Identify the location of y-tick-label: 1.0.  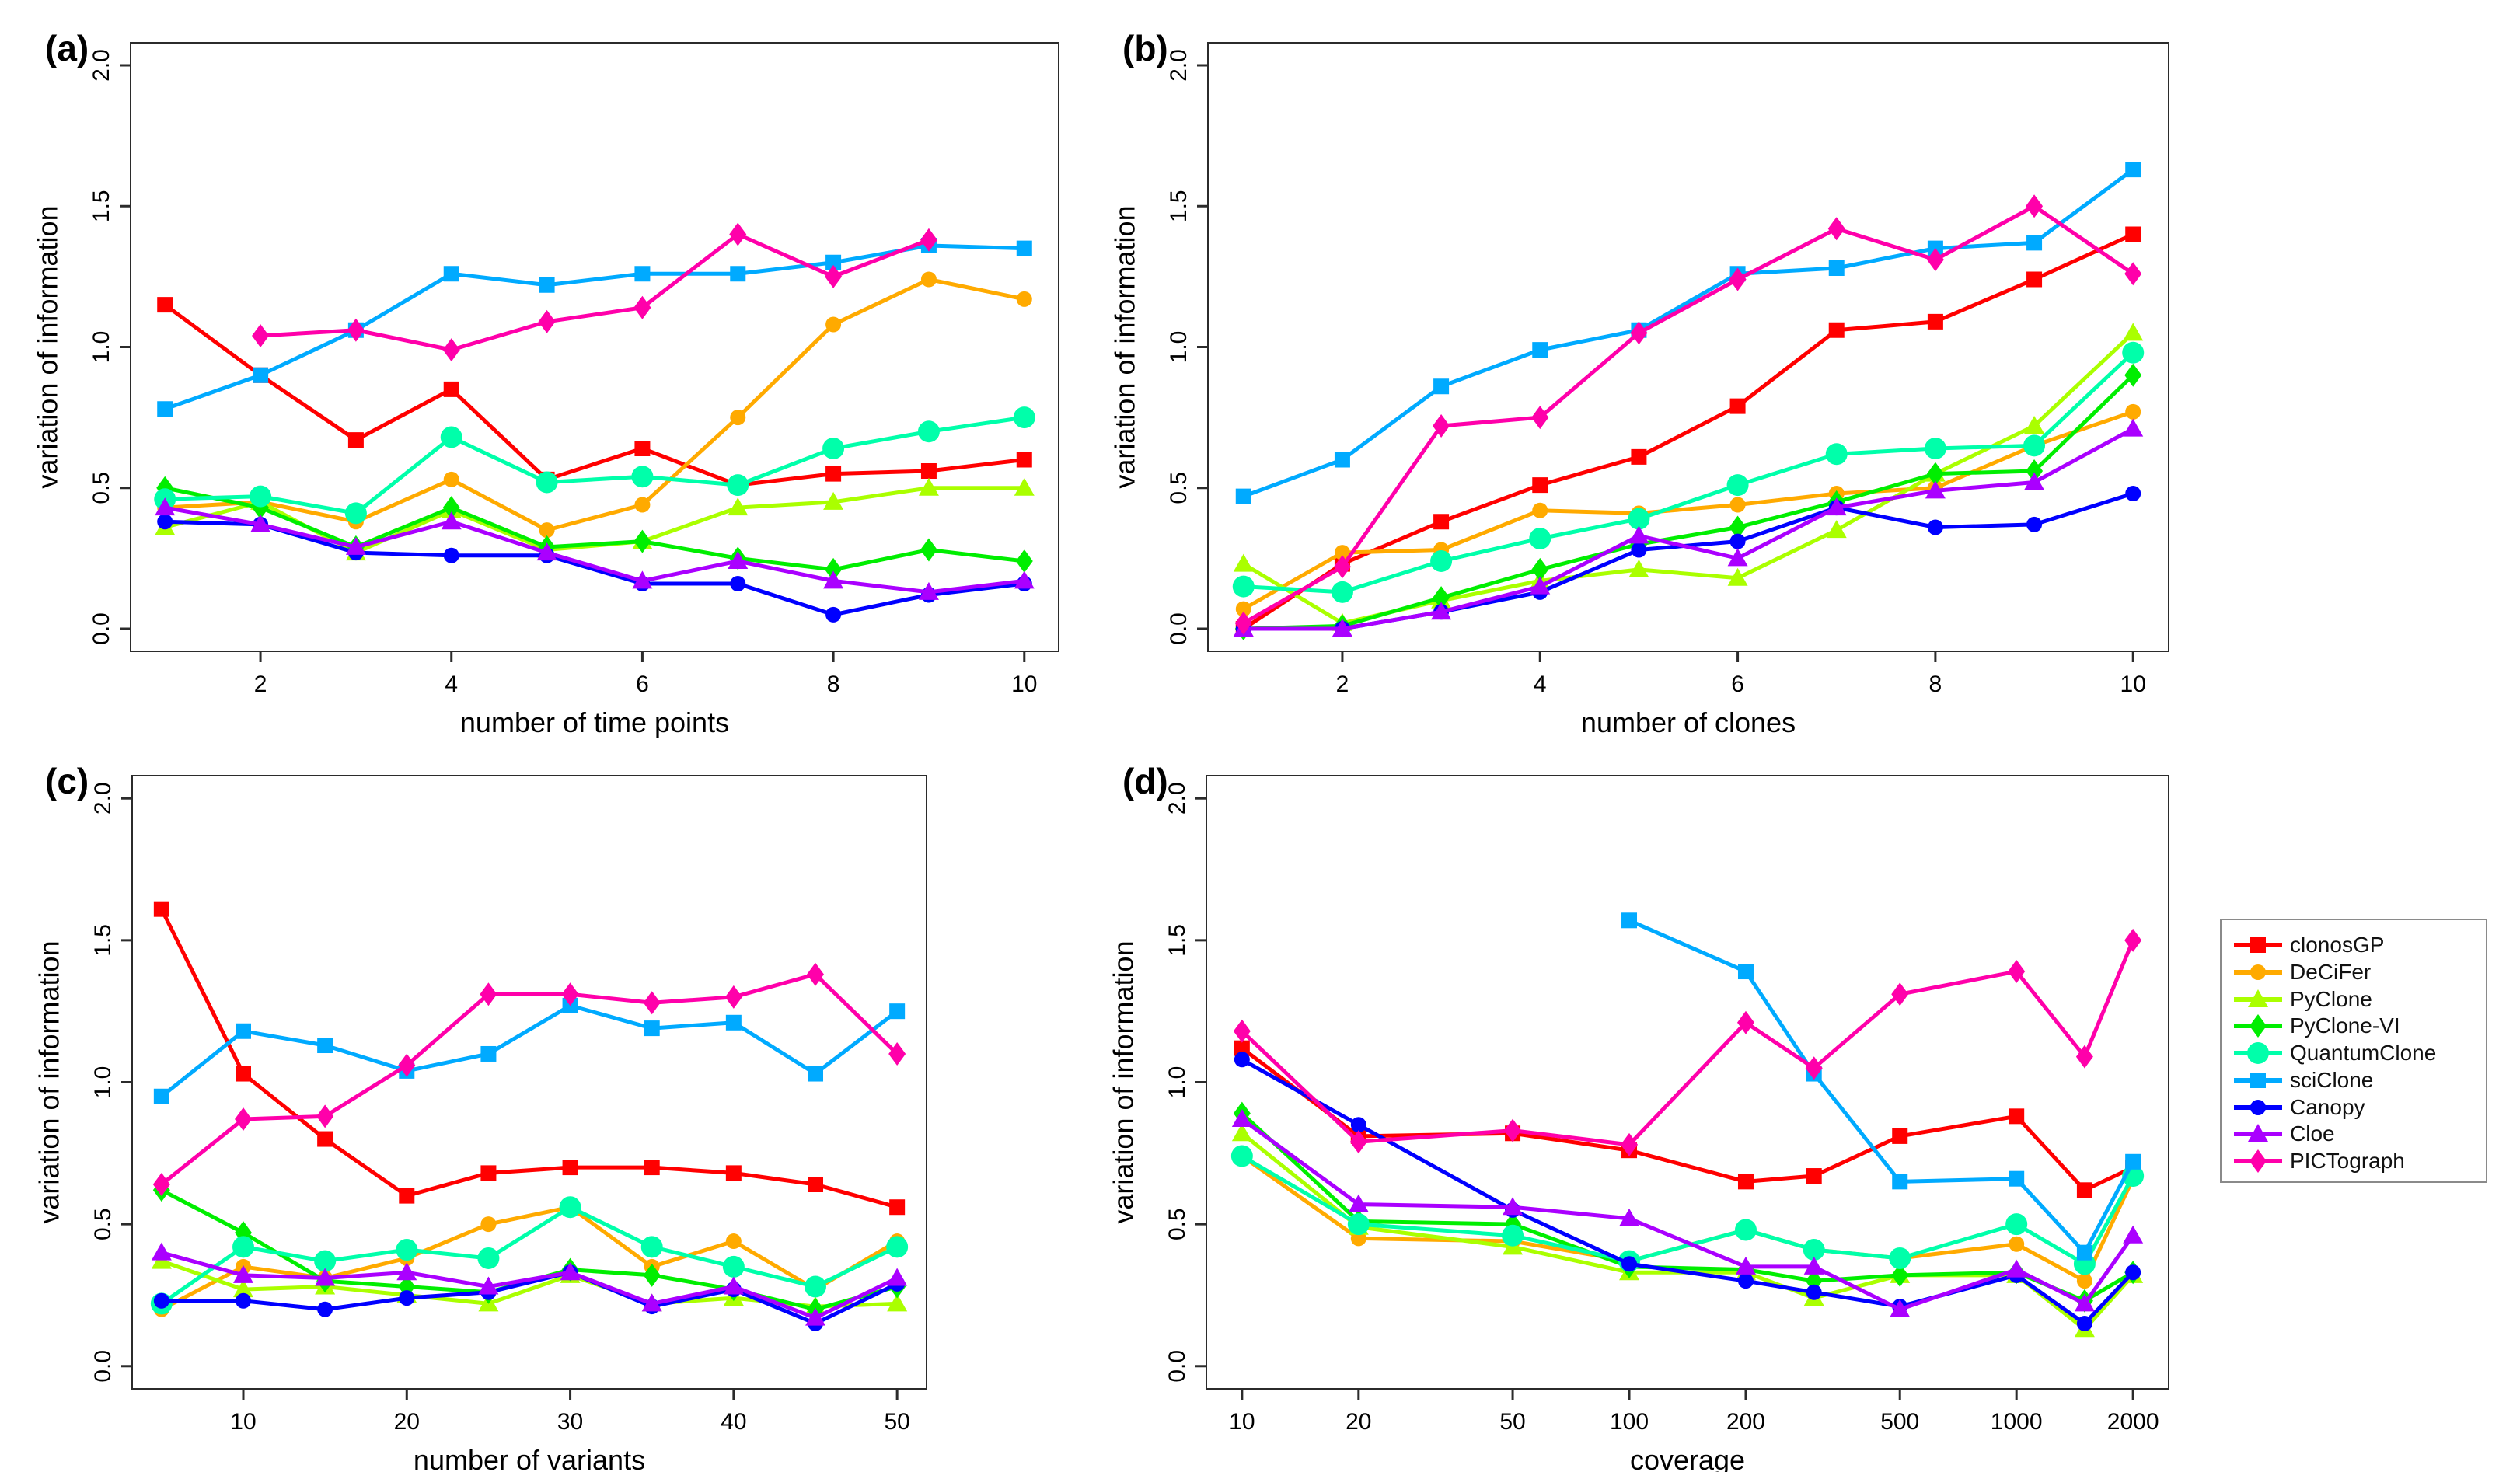
(1179, 347).